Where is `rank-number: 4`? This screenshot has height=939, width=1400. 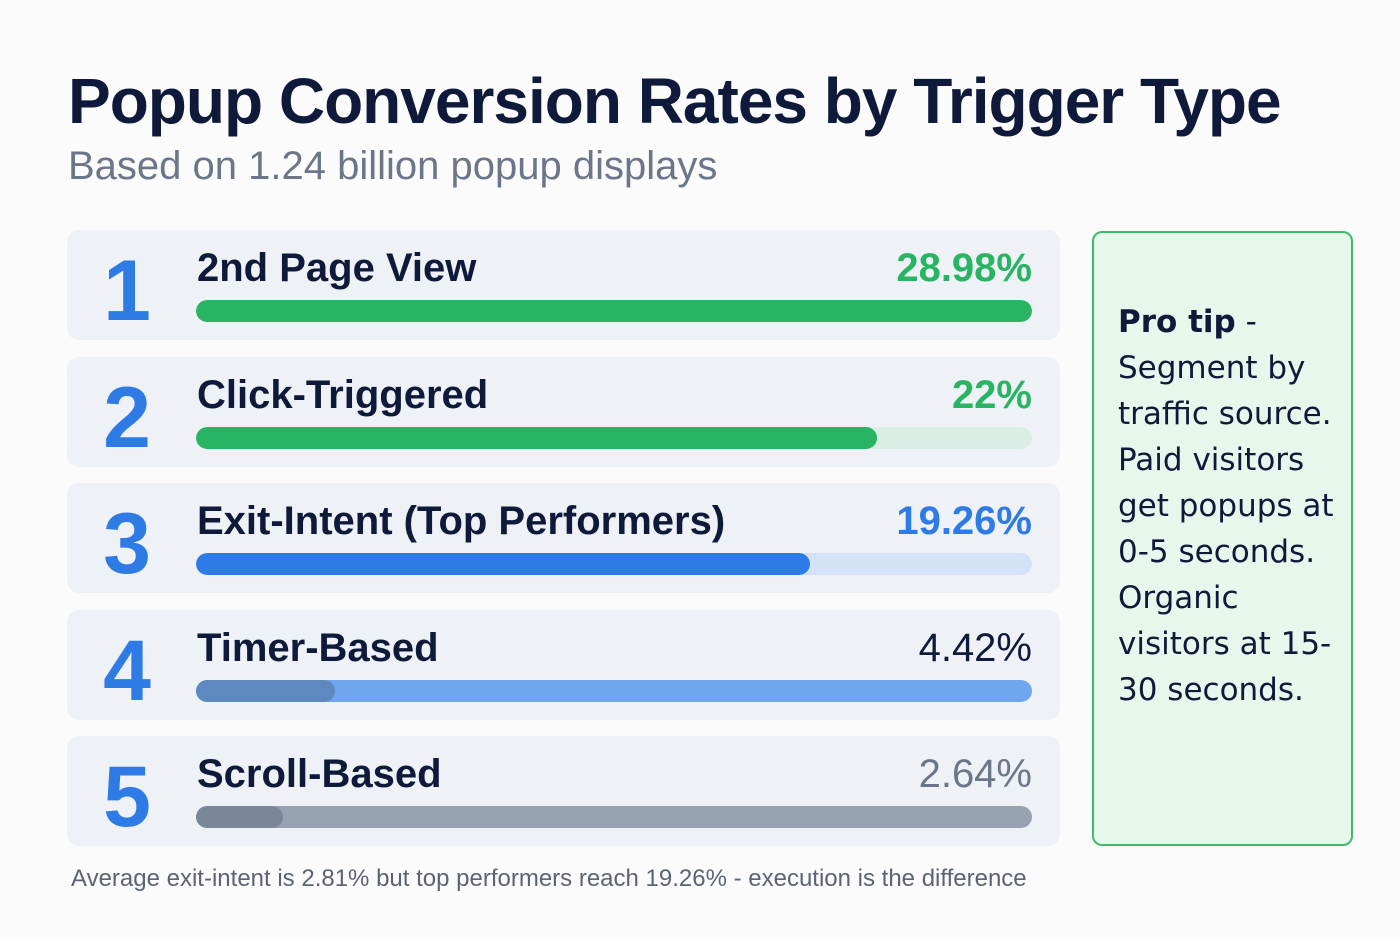
rank-number: 4 is located at coordinates (127, 671).